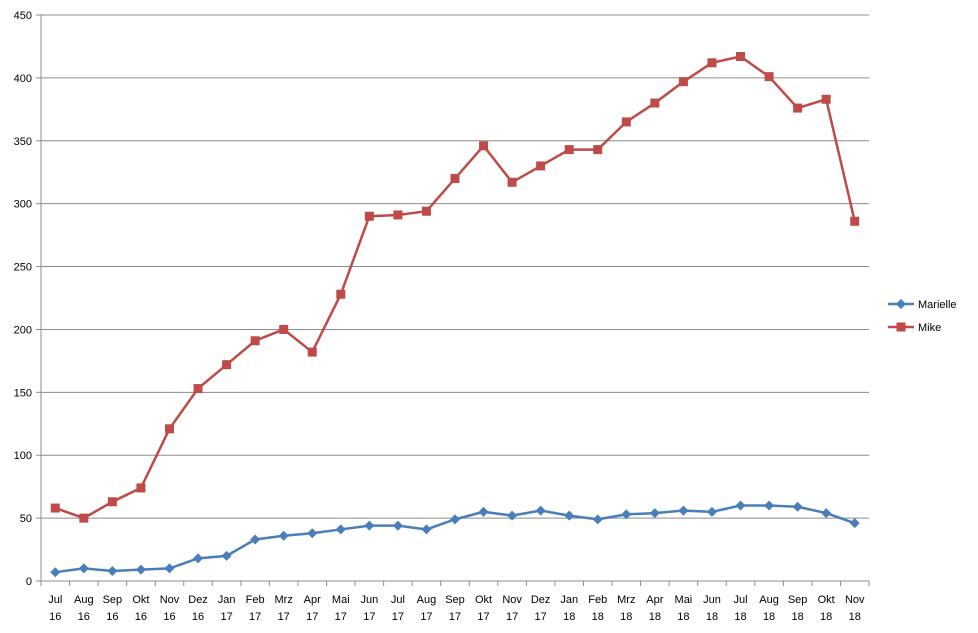 The width and height of the screenshot is (978, 633). Describe the element at coordinates (84, 608) in the screenshot. I see `x-tick-label: Aug 16` at that location.